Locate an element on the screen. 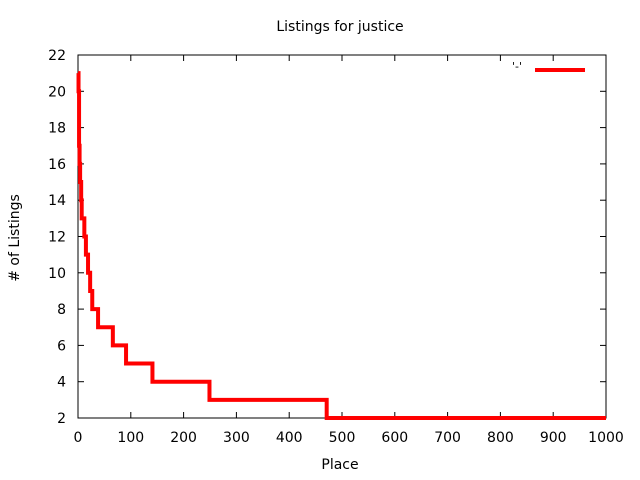  x-tick-label: 200 is located at coordinates (183, 438).